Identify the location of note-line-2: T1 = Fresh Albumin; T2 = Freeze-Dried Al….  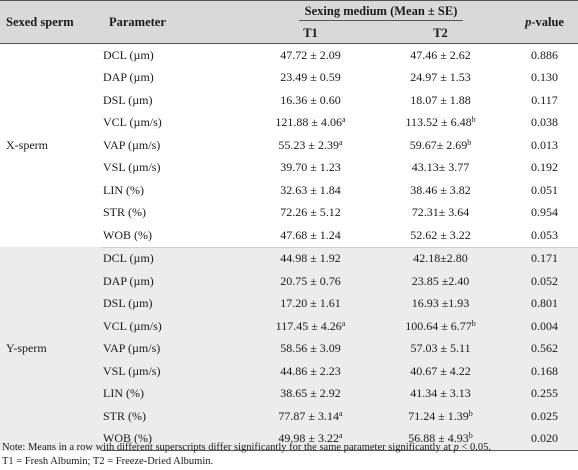
(108, 461).